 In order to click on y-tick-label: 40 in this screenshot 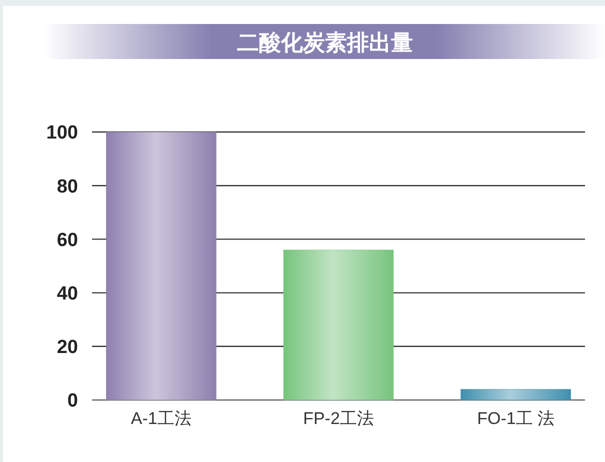, I will do `click(67, 293)`.